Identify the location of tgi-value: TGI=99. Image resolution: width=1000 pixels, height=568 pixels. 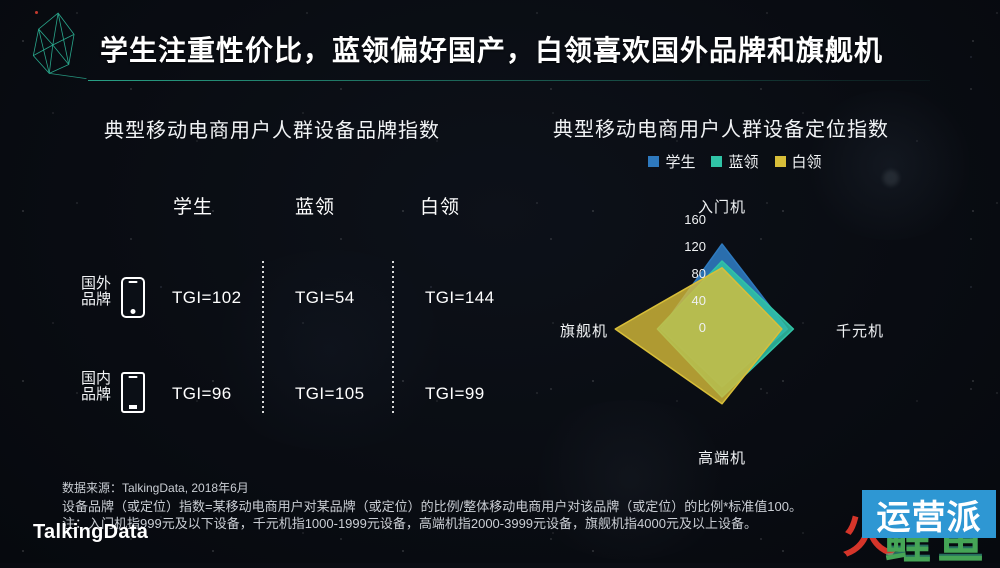
(455, 393).